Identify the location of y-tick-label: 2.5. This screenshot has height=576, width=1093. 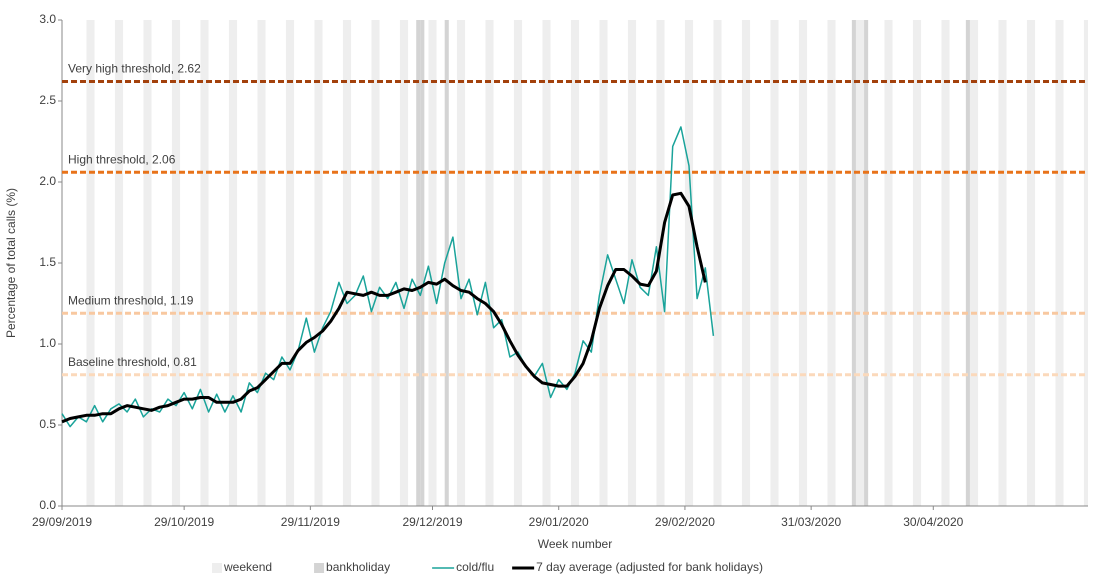
(47, 100).